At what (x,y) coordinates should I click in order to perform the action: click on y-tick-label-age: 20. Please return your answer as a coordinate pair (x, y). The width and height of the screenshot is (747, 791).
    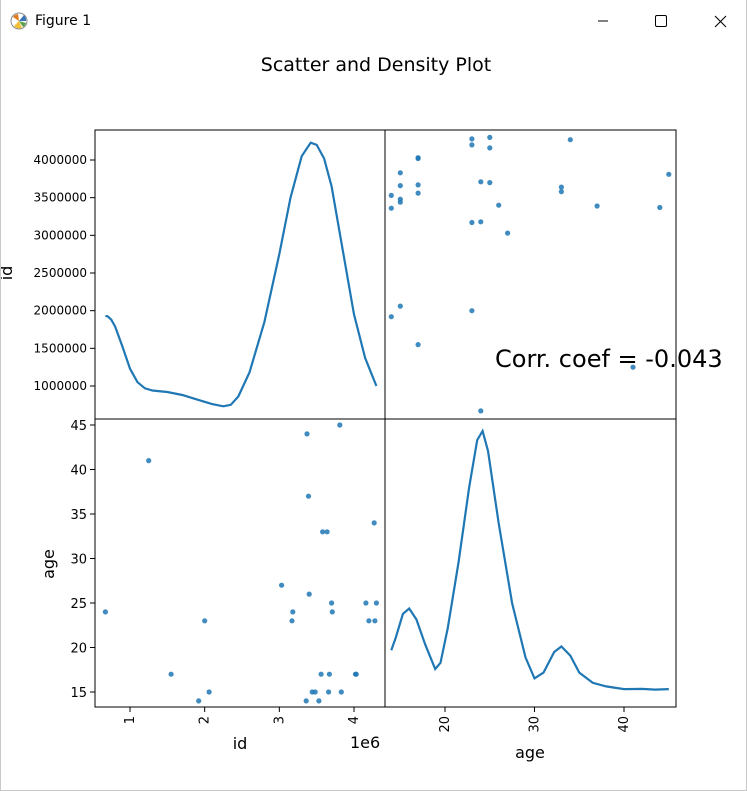
    Looking at the image, I should click on (78, 649).